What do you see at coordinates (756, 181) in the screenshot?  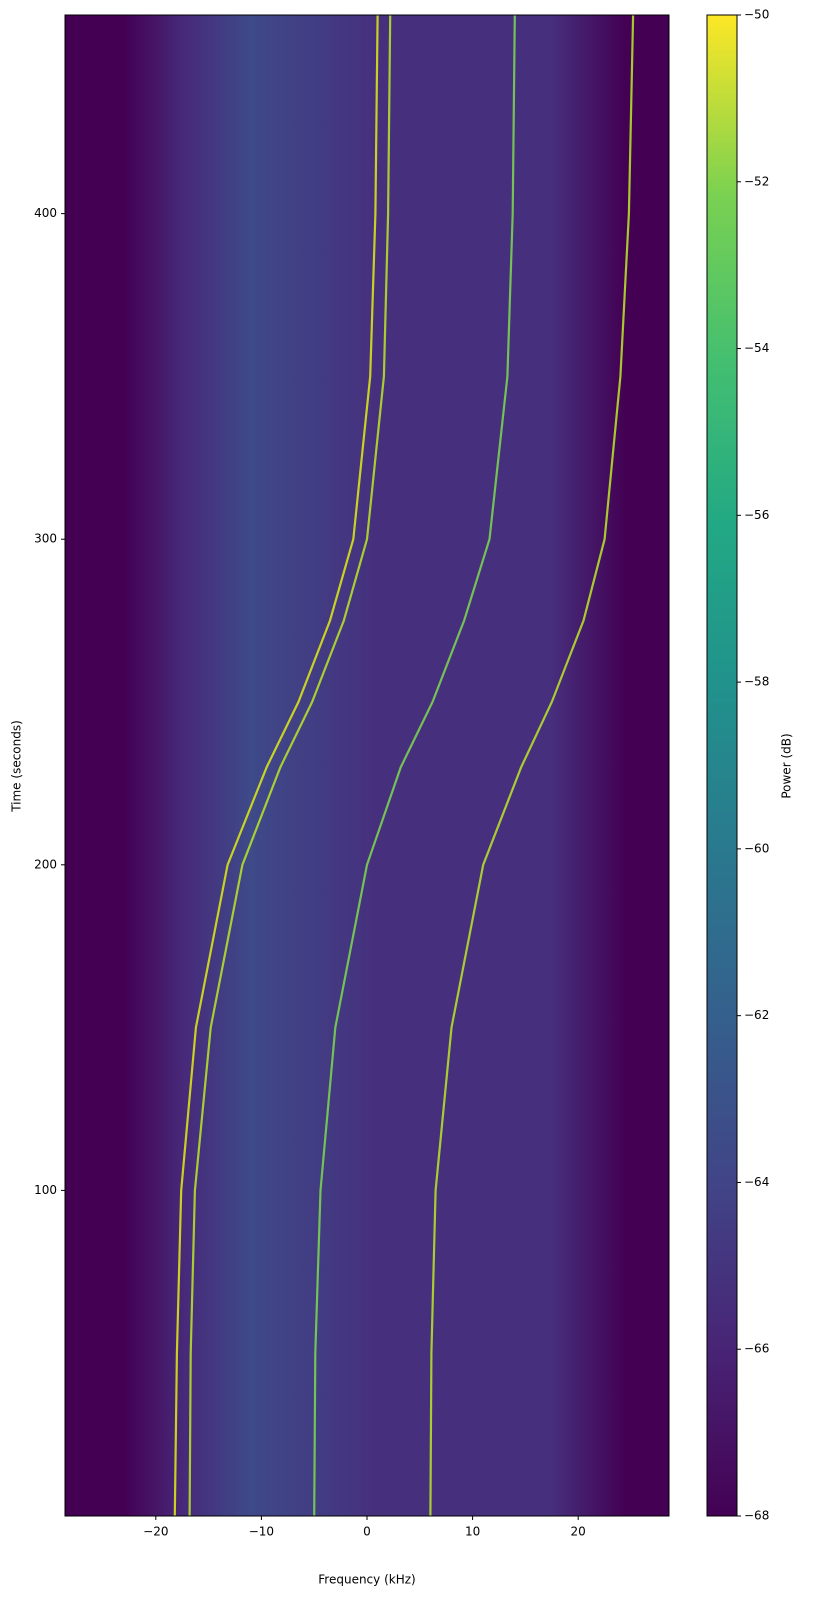 I see `colorbar-tick-label: −52` at bounding box center [756, 181].